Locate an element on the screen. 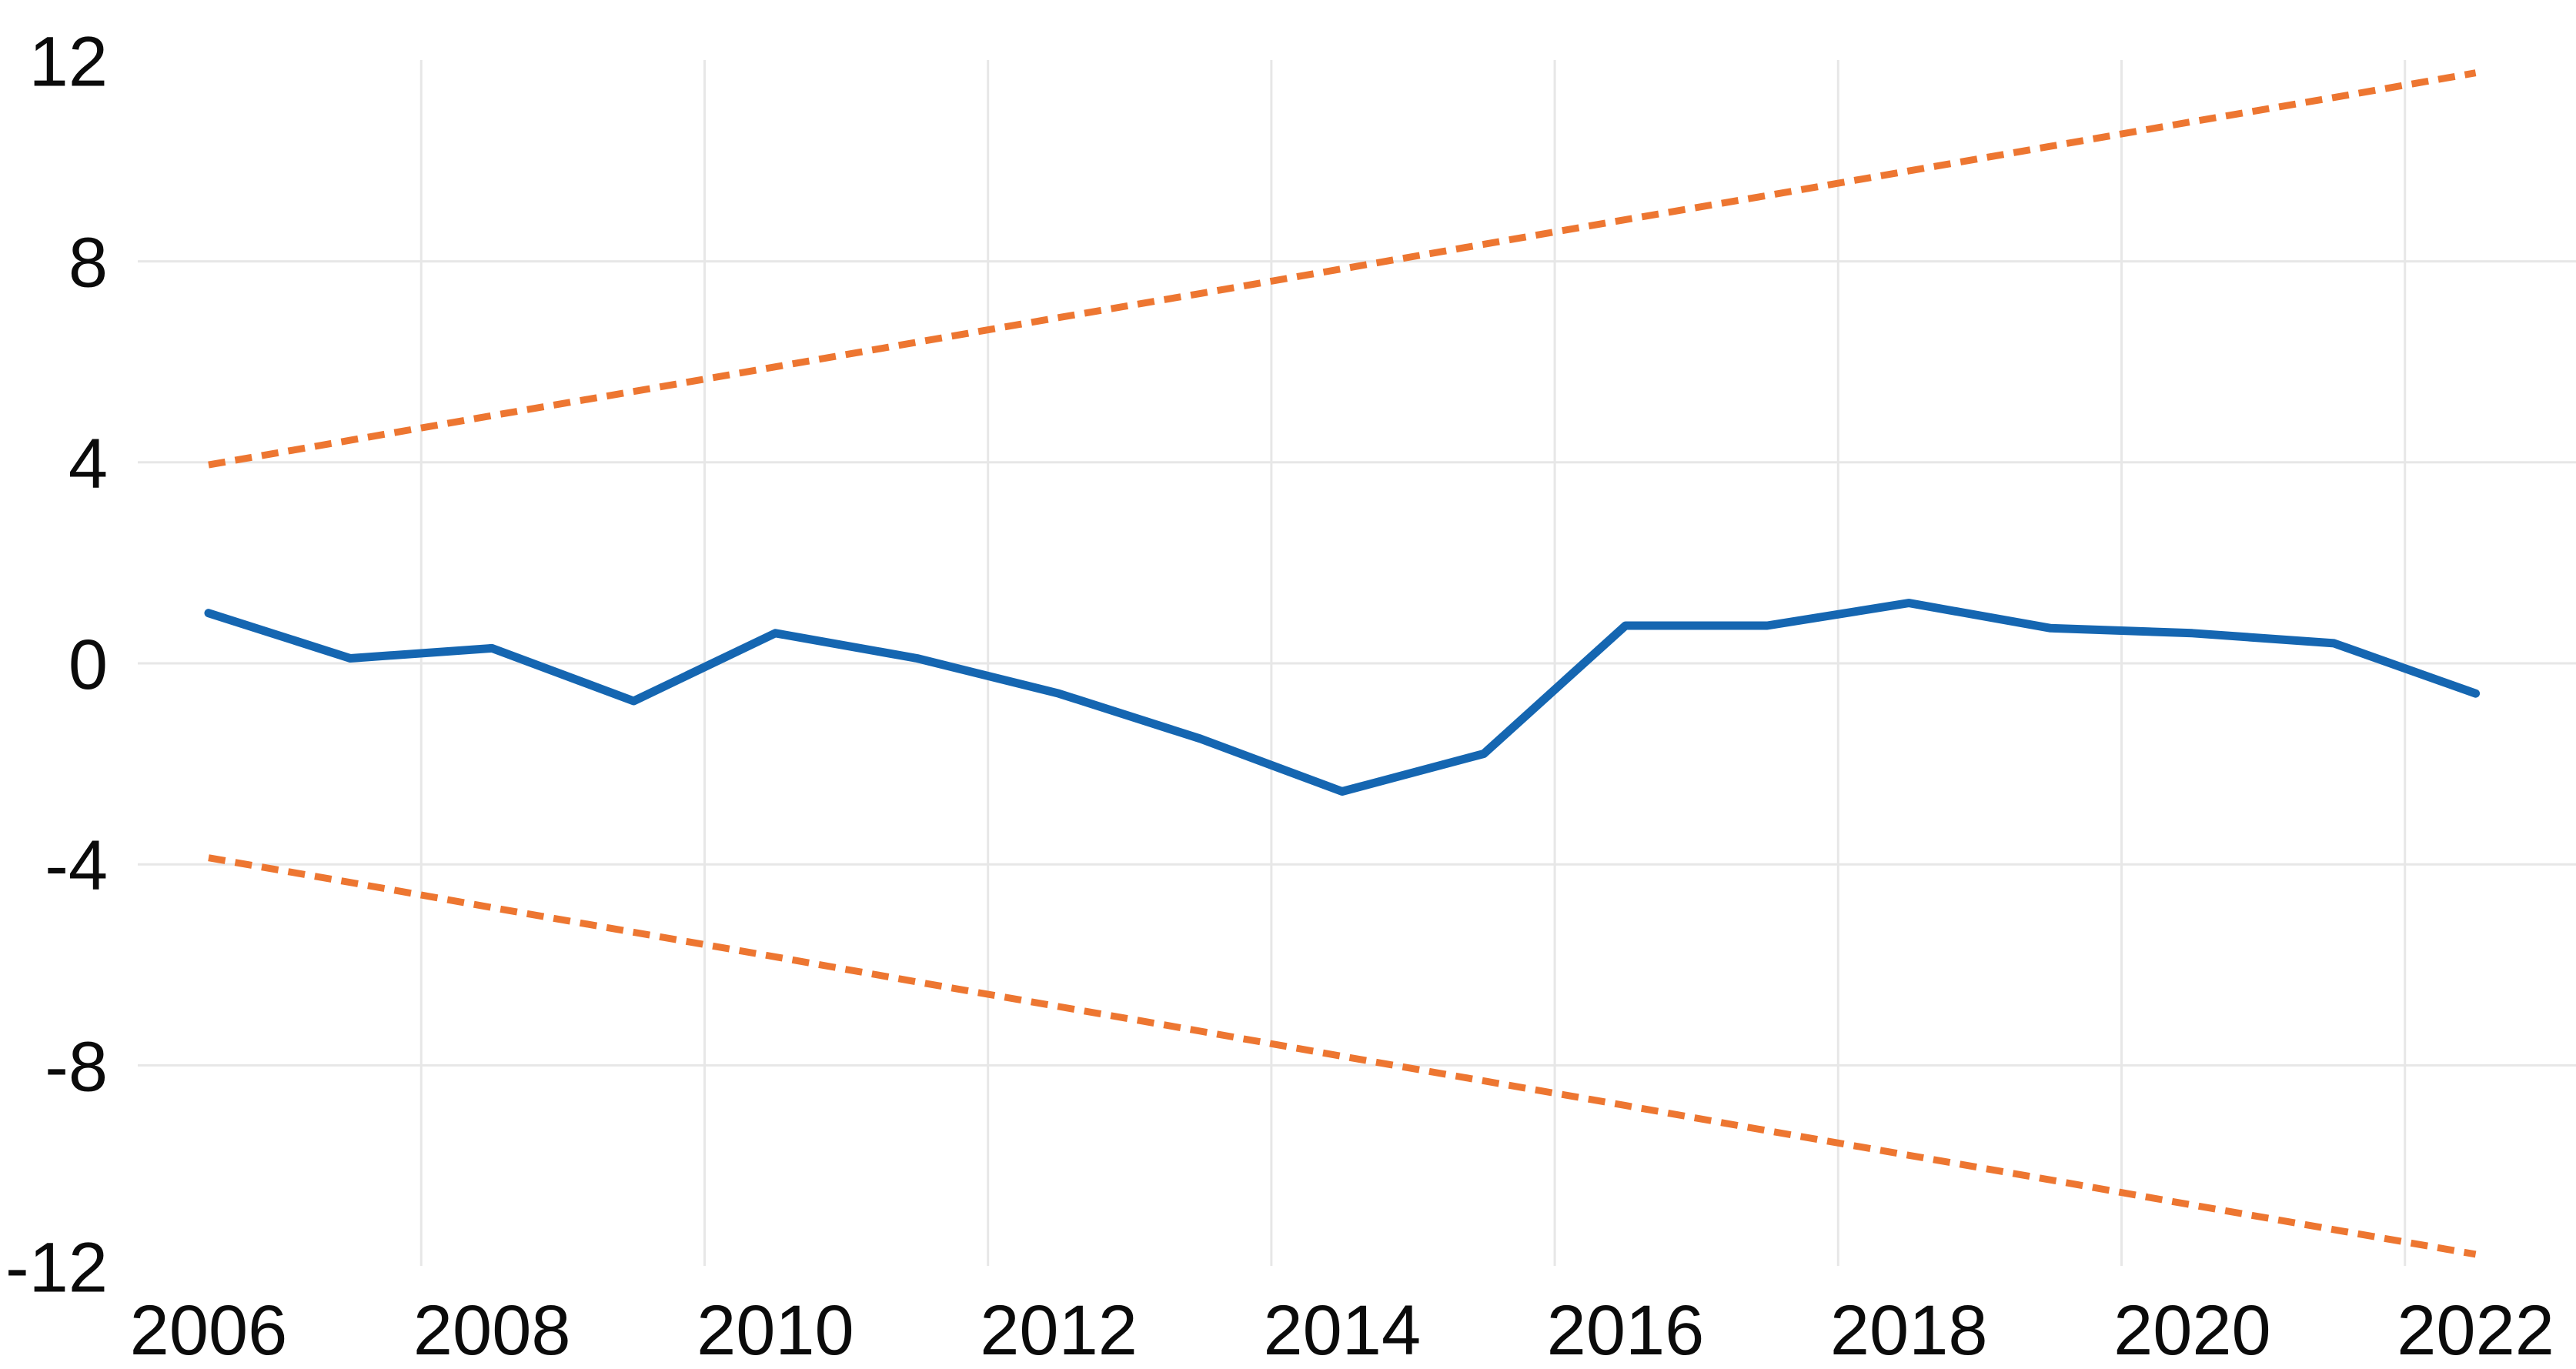  y-tick-label: 8 is located at coordinates (88, 263).